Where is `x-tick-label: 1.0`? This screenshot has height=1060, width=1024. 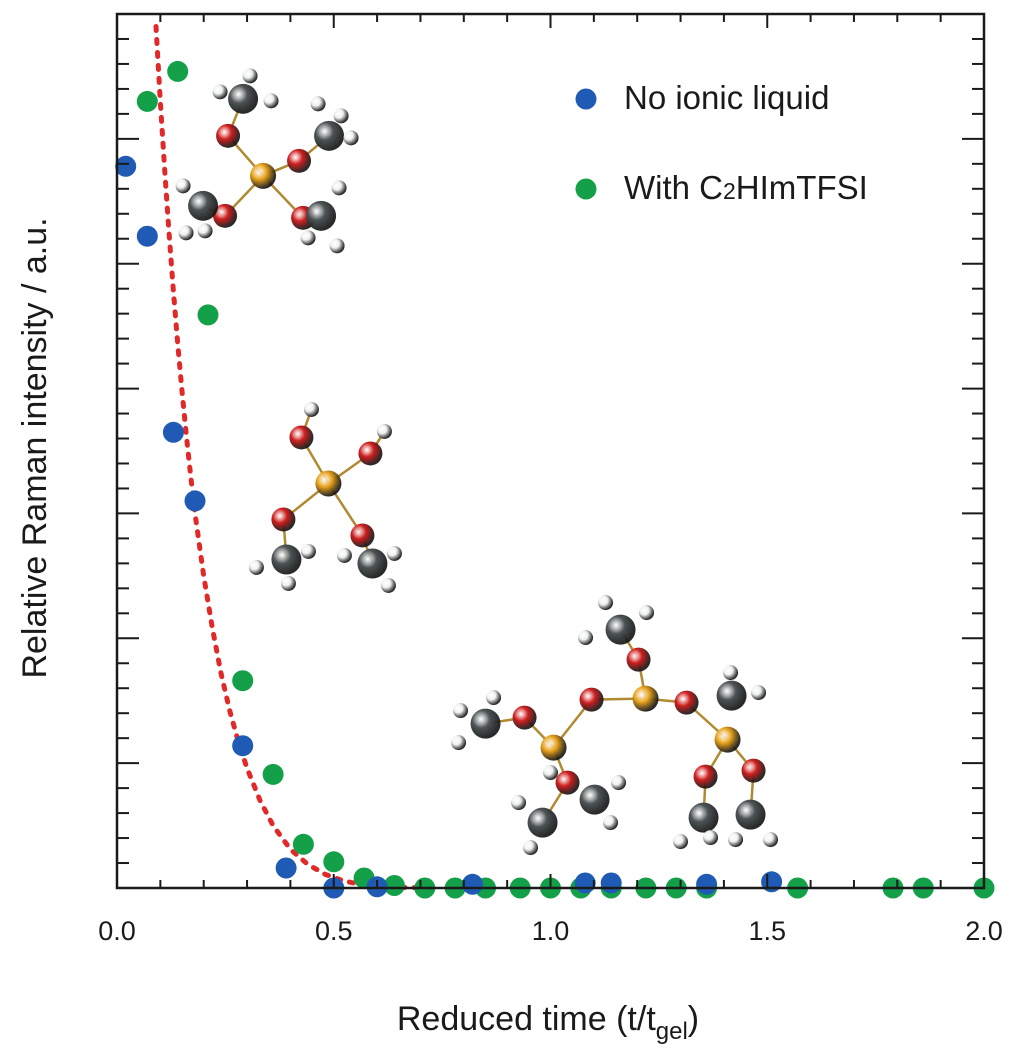
x-tick-label: 1.0 is located at coordinates (551, 931).